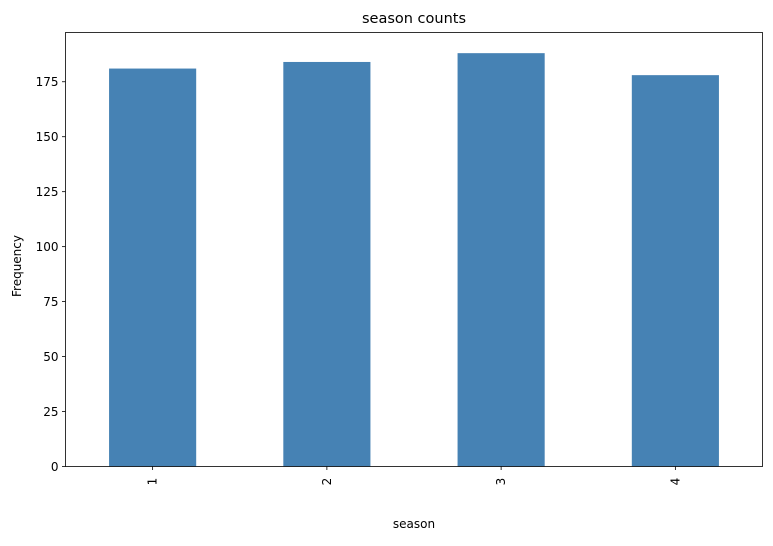  I want to click on y-axis-label: Frequency, so click(17, 266).